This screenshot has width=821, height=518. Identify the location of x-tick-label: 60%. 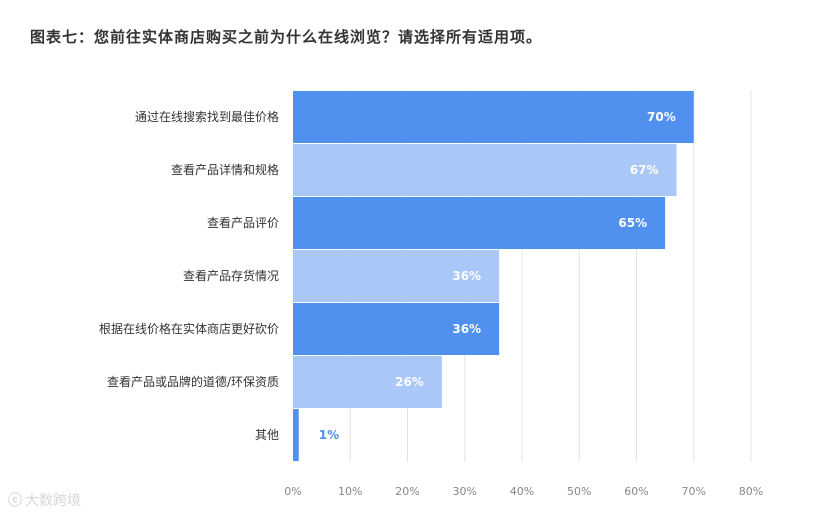
(636, 491).